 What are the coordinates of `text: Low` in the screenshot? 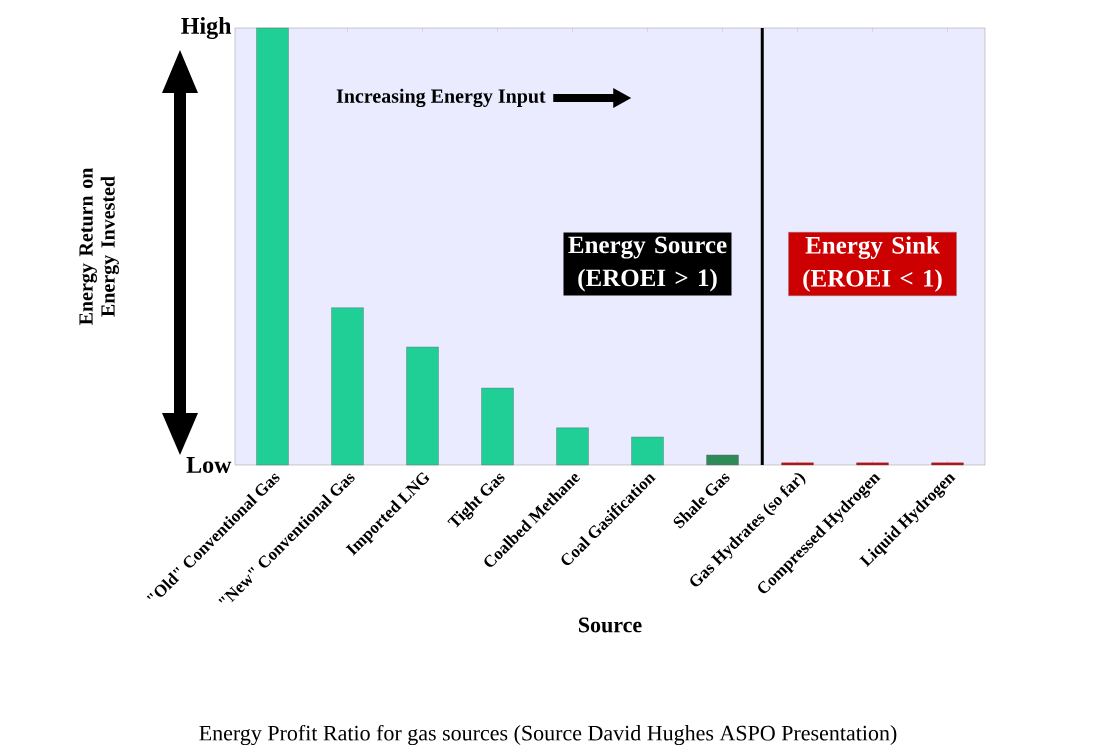 It's located at (209, 465).